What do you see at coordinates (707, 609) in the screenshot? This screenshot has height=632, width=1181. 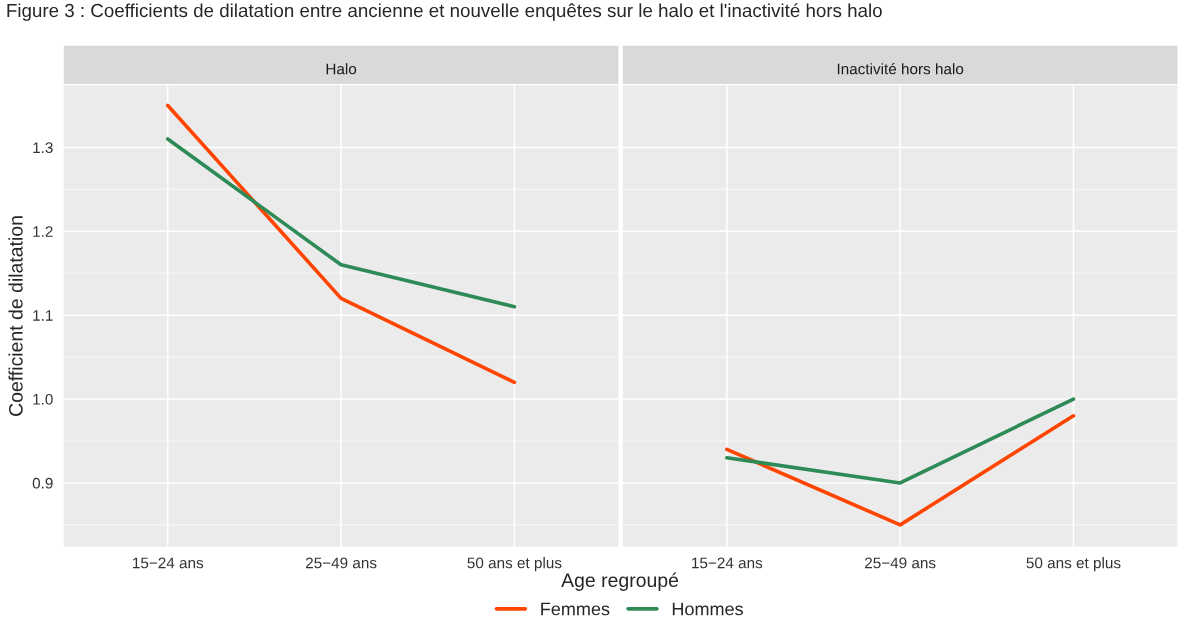 I see `legend-label: Hommes` at bounding box center [707, 609].